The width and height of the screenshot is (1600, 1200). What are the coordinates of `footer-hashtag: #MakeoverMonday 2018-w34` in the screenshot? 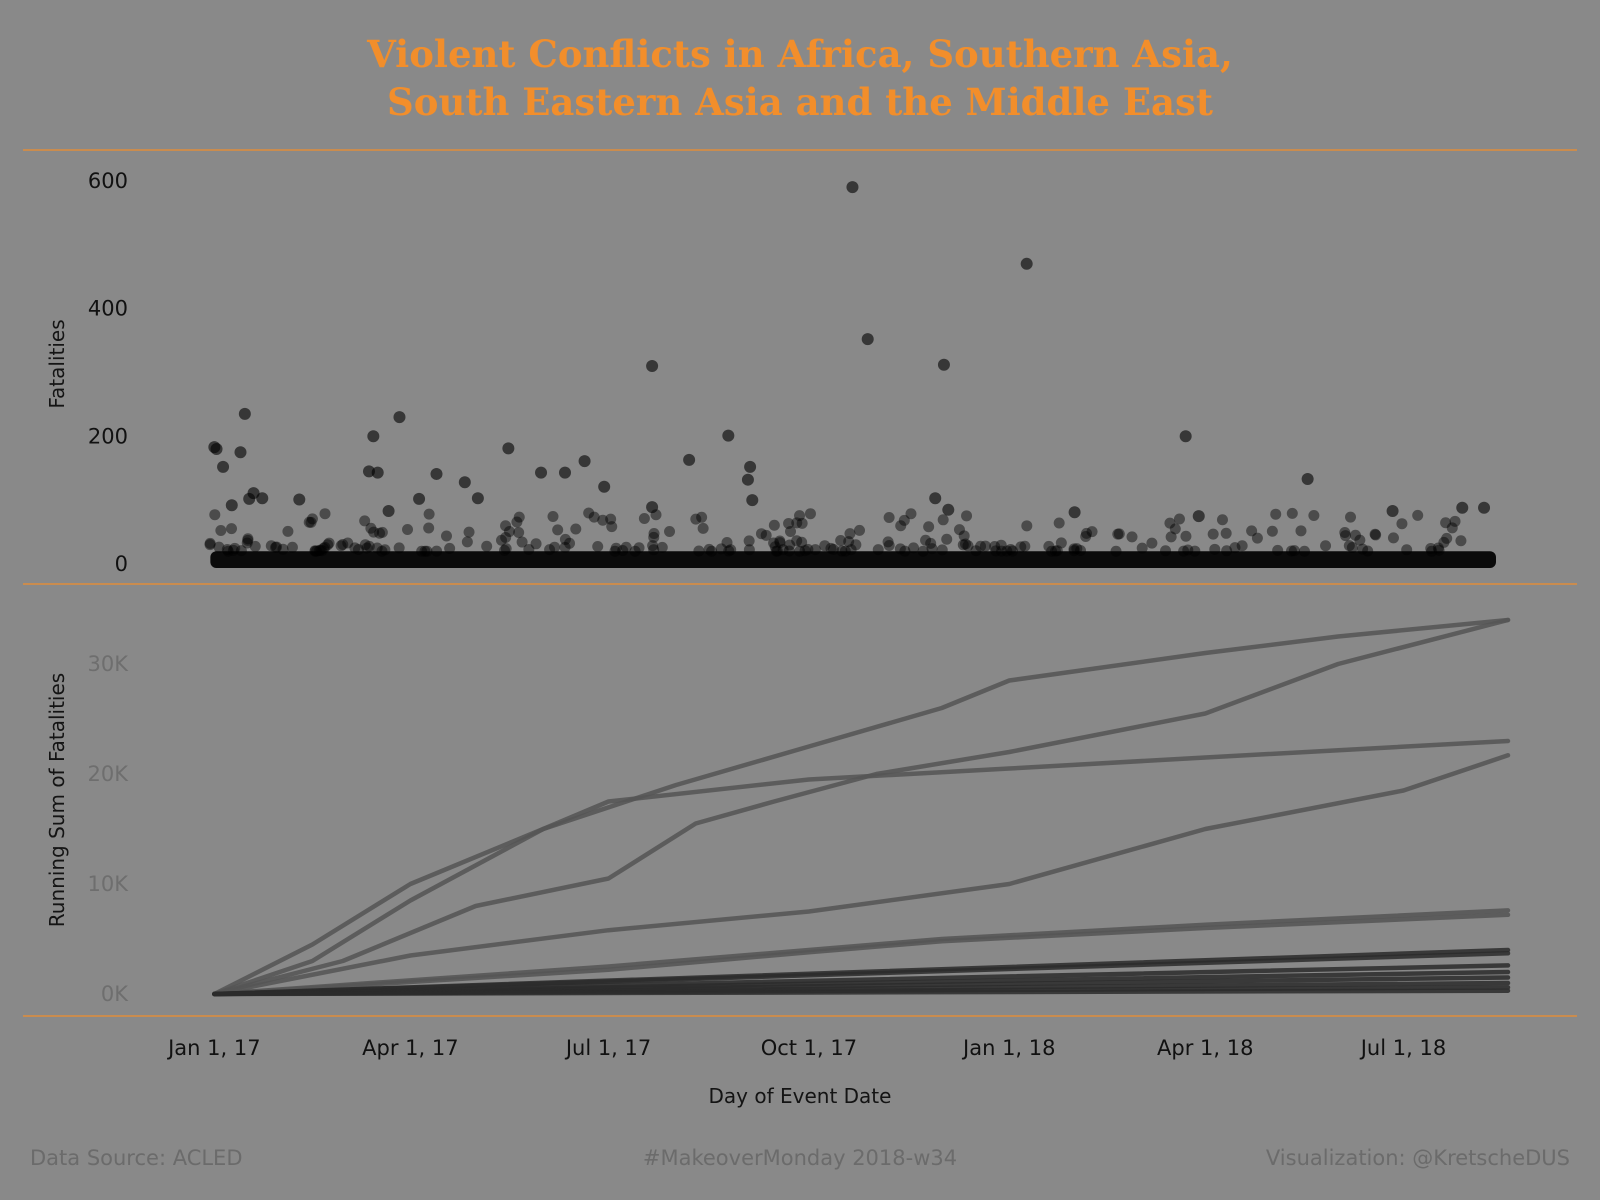 It's located at (800, 1158).